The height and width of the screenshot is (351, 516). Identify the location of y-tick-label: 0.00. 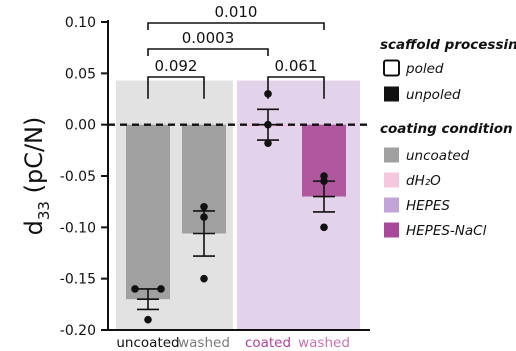
(80, 126).